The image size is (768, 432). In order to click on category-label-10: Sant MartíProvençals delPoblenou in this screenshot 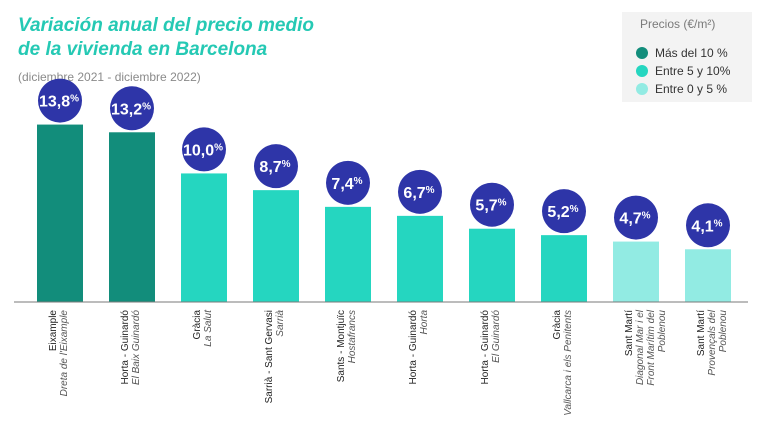, I will do `click(712, 342)`.